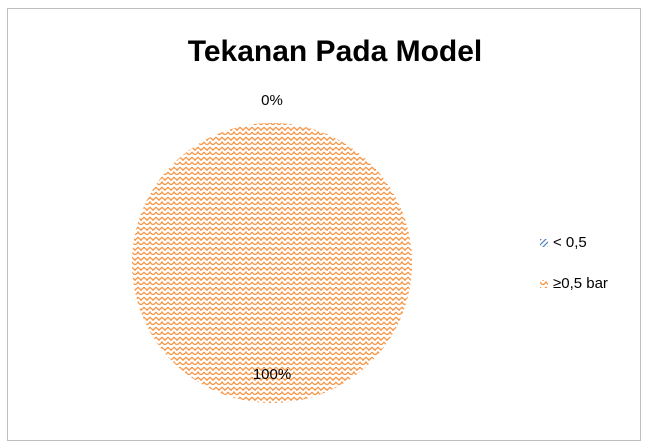 Image resolution: width=649 pixels, height=445 pixels. What do you see at coordinates (570, 242) in the screenshot?
I see `legend-label: < 0,5` at bounding box center [570, 242].